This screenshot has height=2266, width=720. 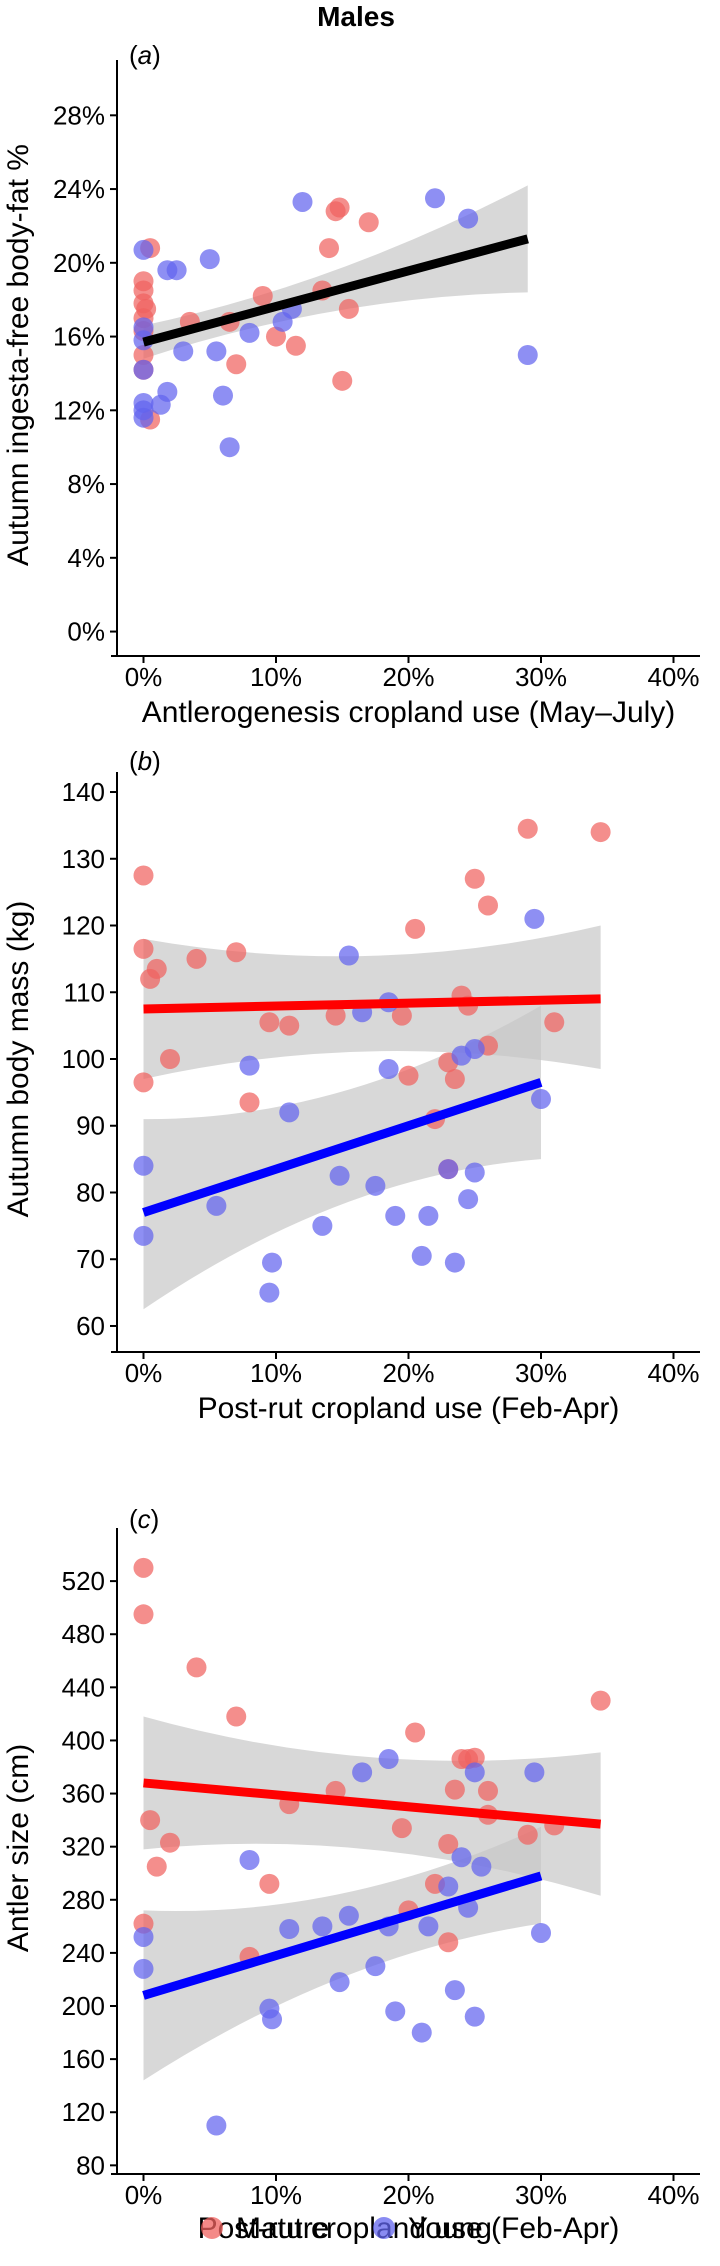 I want to click on fit-line-overall, so click(x=335, y=290).